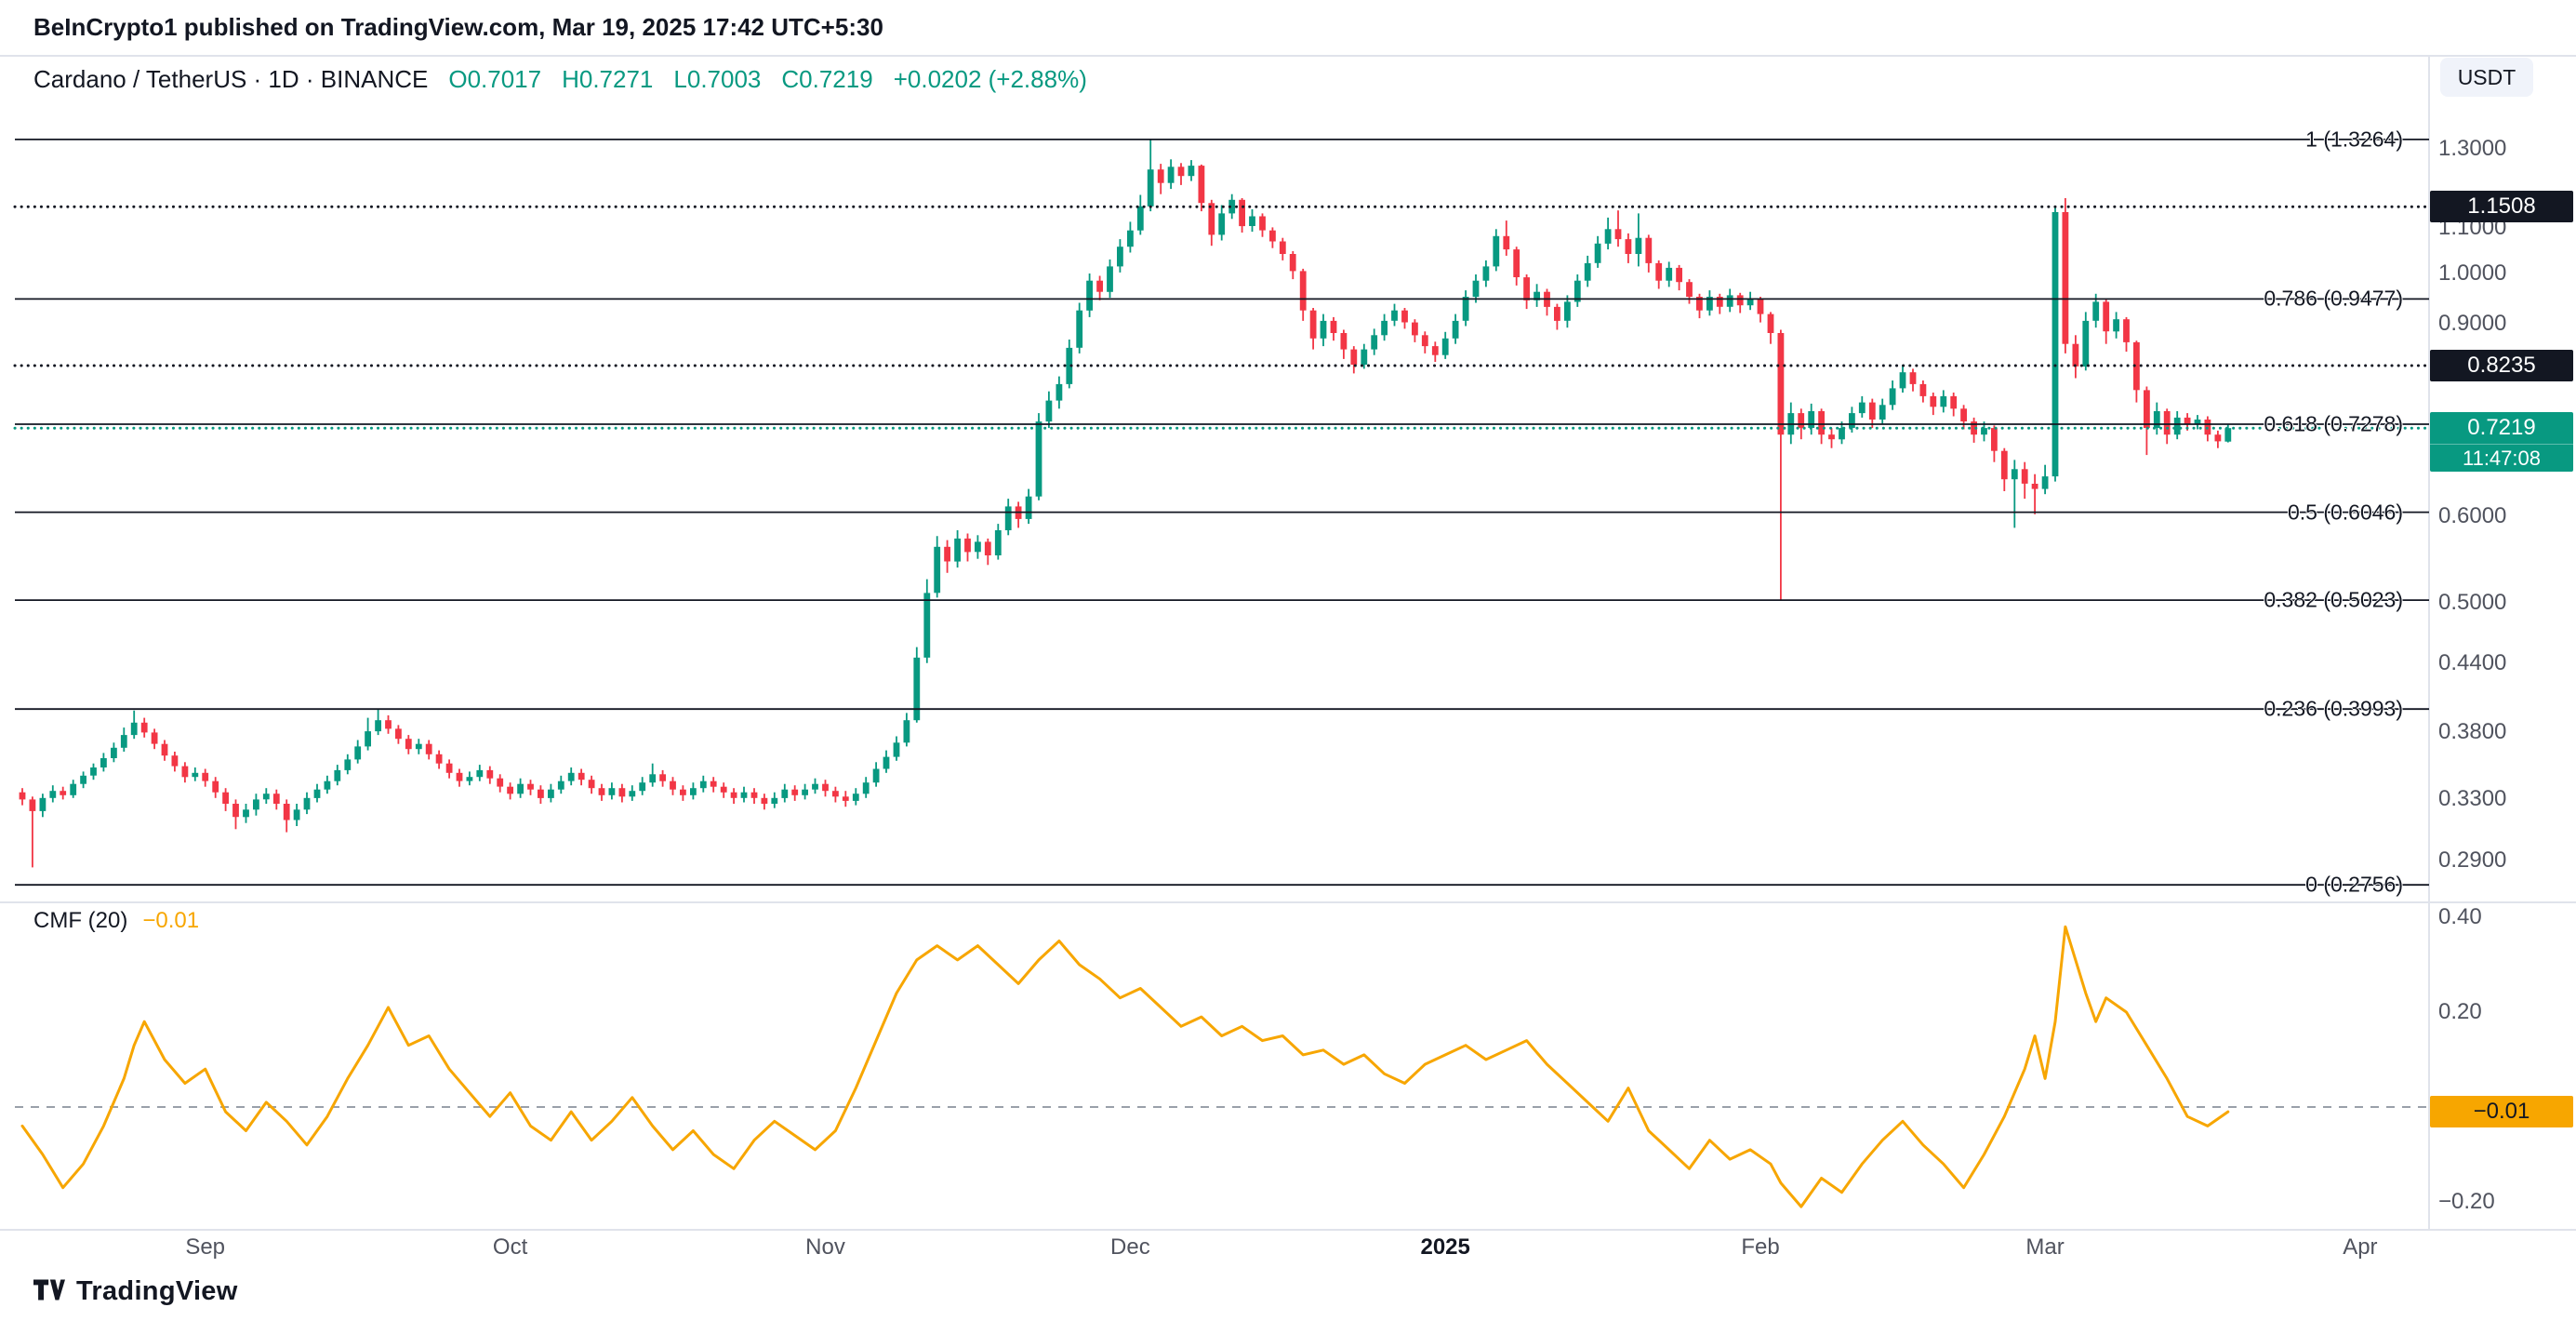 Image resolution: width=2576 pixels, height=1334 pixels. Describe the element at coordinates (49, 1292) in the screenshot. I see `tradingview-logo-icon` at that location.